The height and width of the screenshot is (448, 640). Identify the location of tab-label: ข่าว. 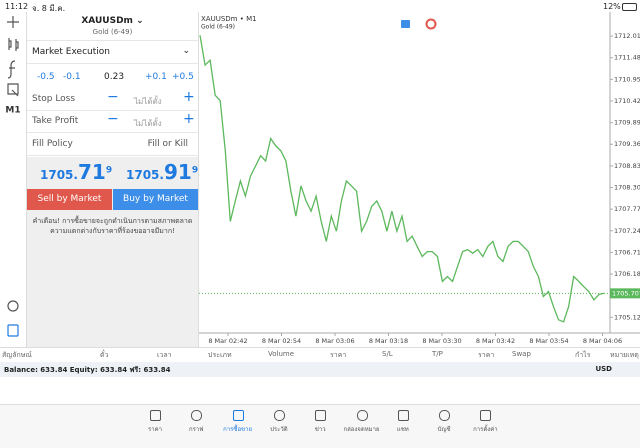
(320, 429).